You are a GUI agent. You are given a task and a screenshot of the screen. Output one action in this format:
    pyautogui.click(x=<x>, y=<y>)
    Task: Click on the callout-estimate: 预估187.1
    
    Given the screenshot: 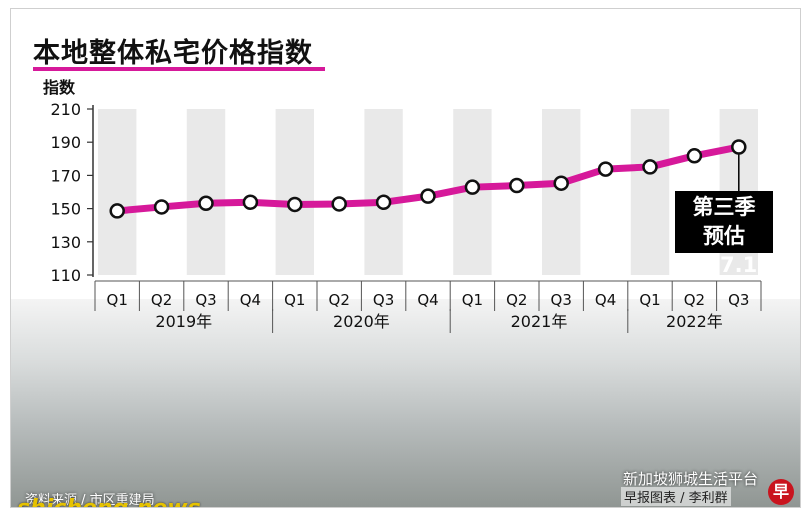 What is the action you would take?
    pyautogui.click(x=724, y=250)
    